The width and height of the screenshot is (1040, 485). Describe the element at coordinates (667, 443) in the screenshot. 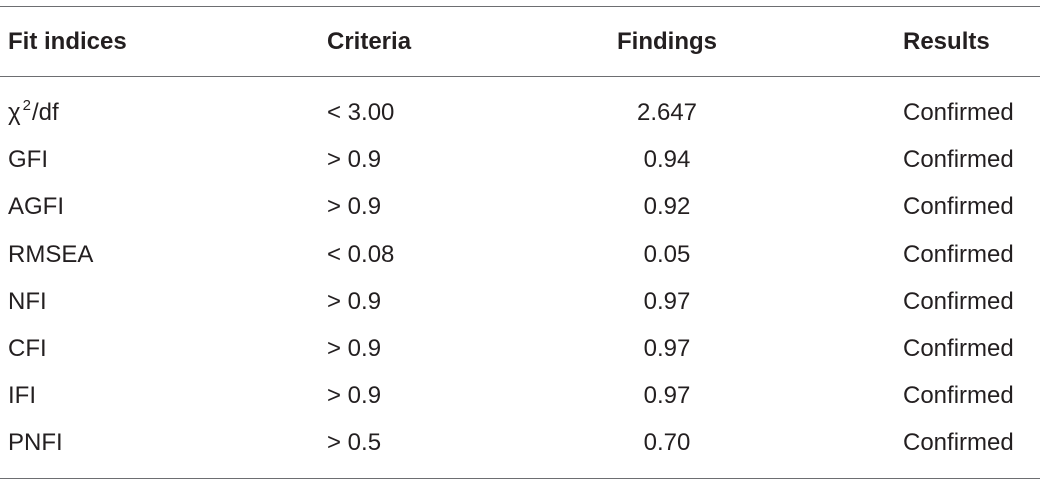

I see `finding: 0.70` at that location.